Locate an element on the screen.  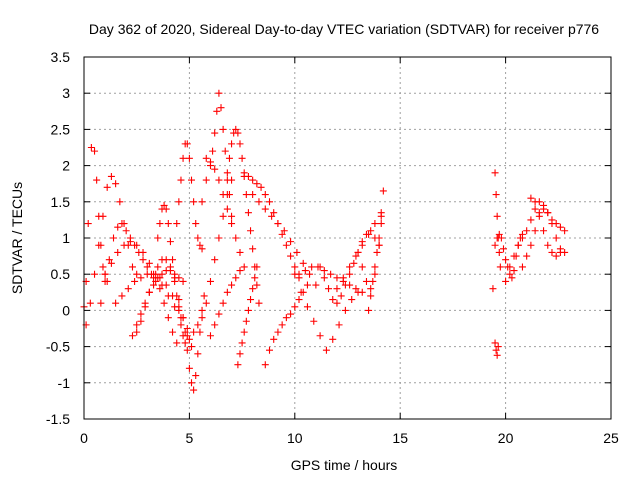
series-arc-ae is located at coordinates (545, 227).